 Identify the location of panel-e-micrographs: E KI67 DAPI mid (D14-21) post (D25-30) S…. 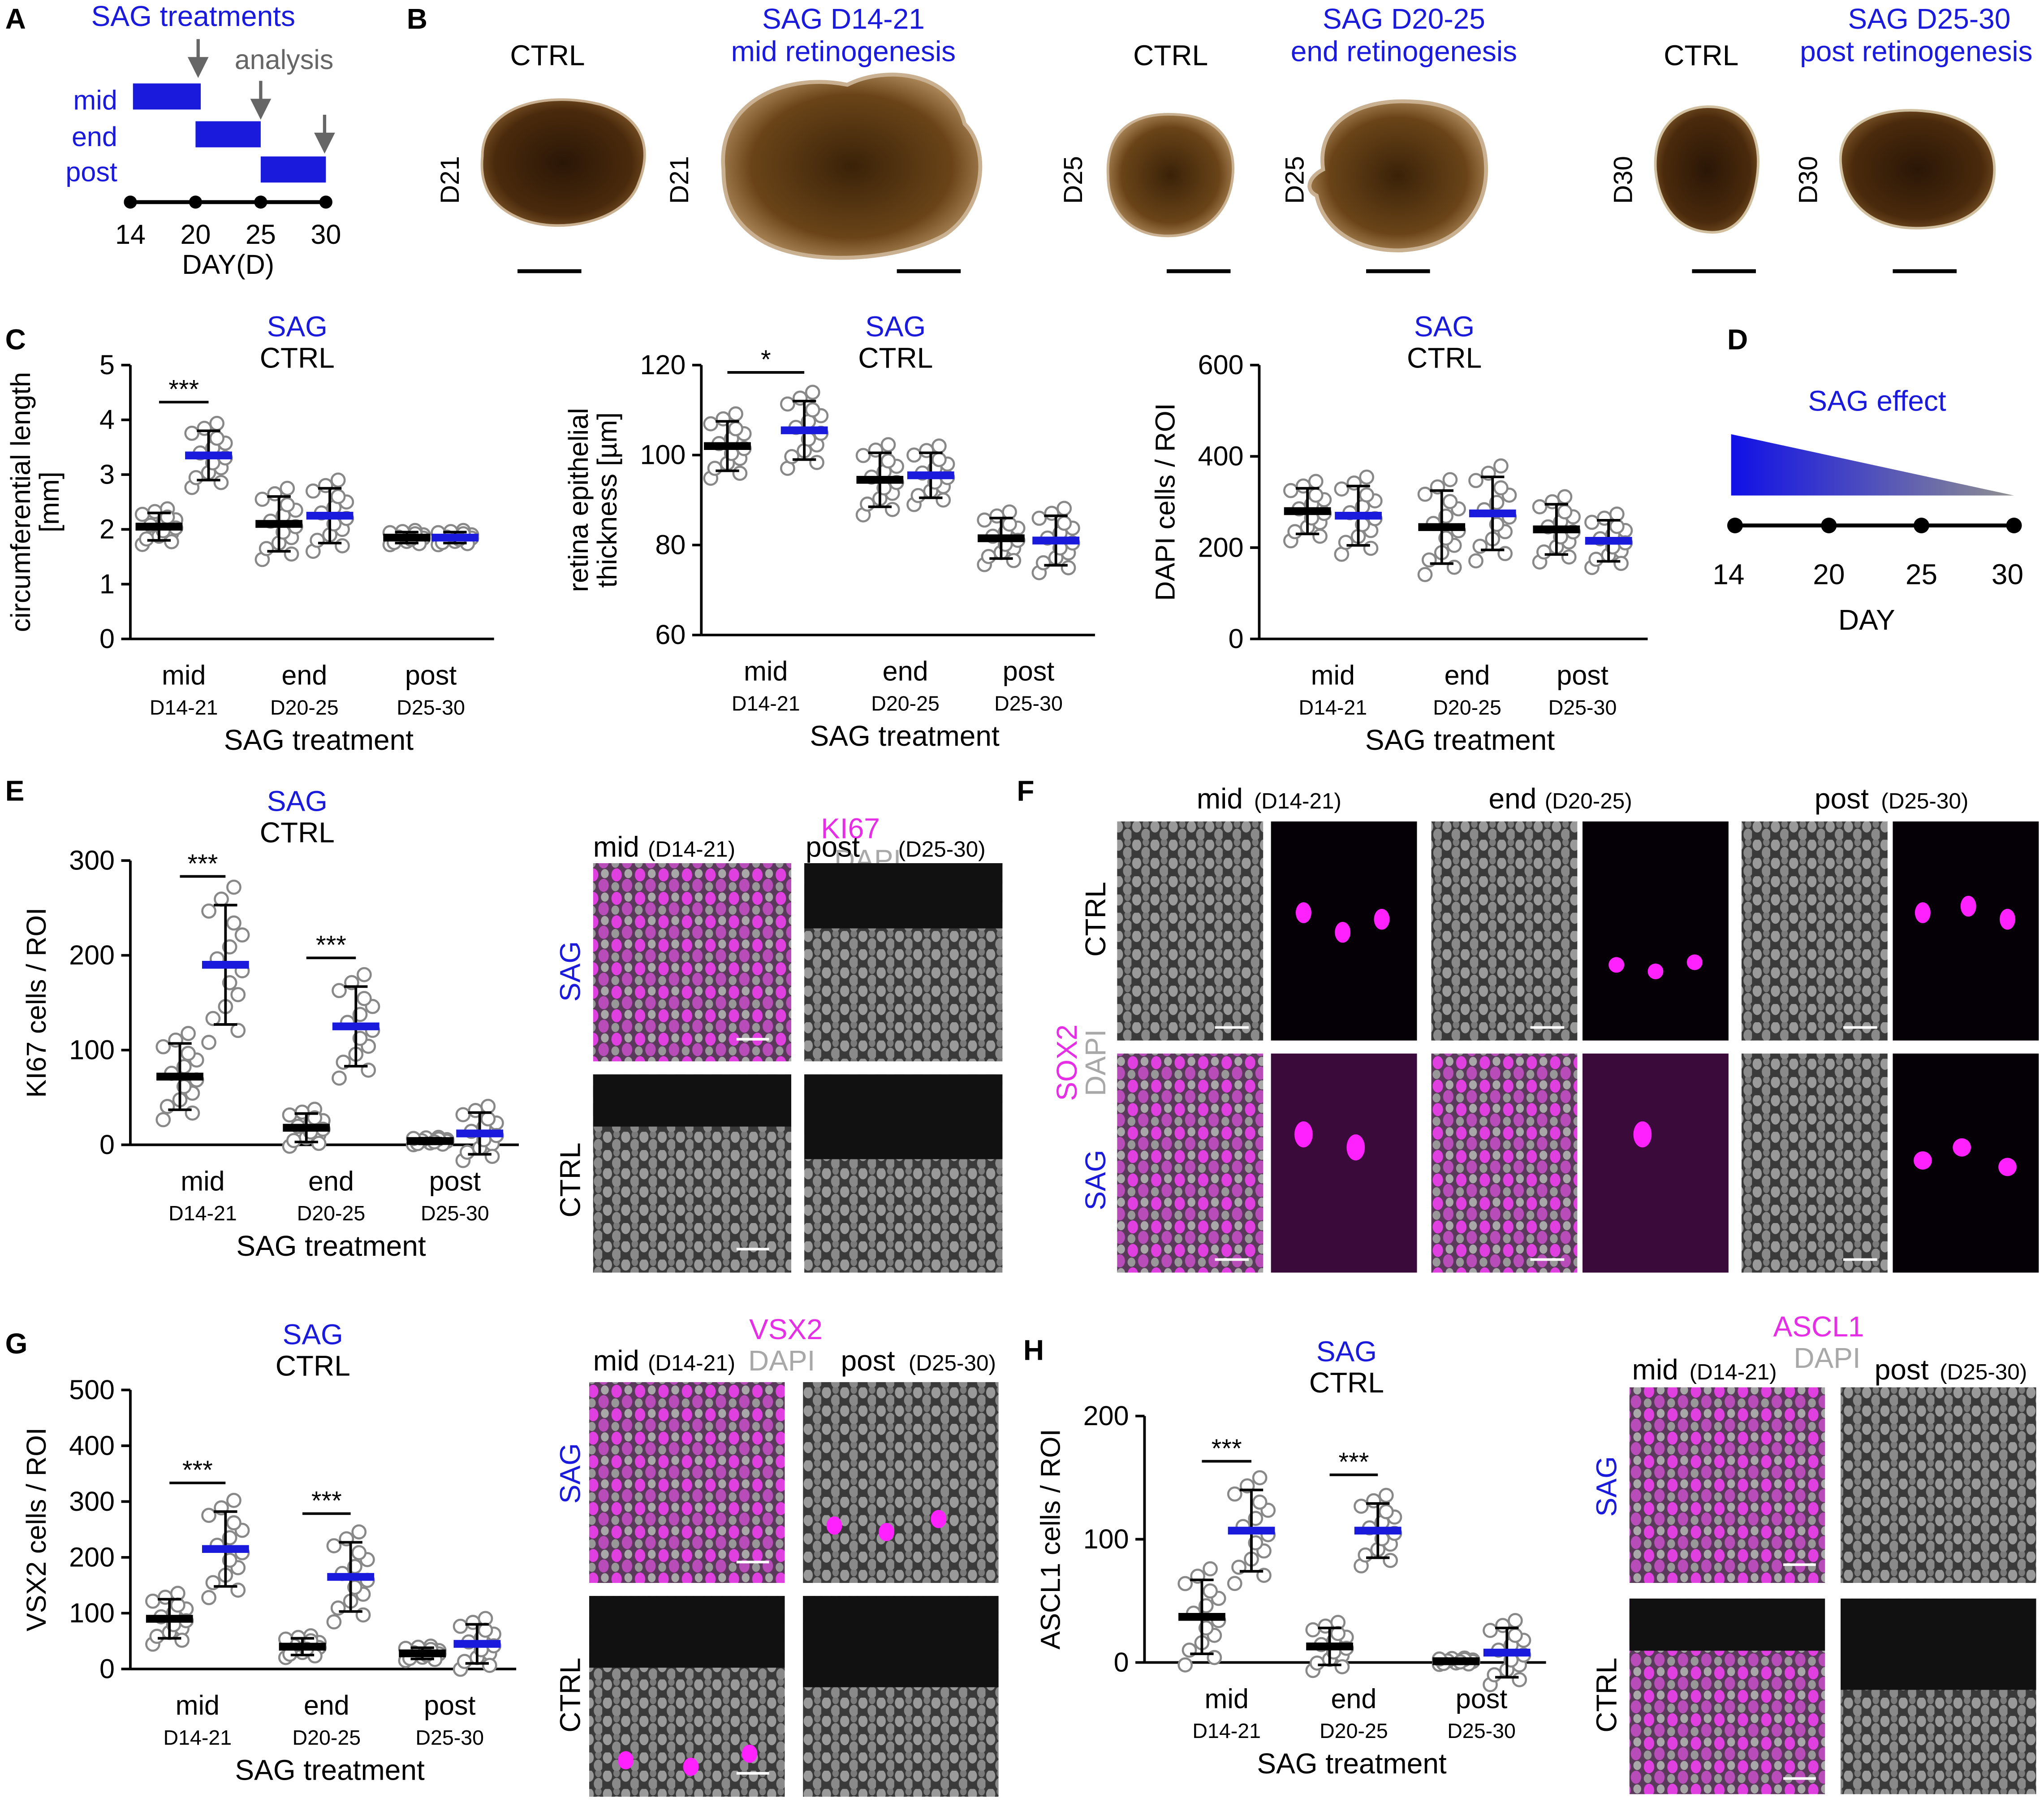
(504, 1023).